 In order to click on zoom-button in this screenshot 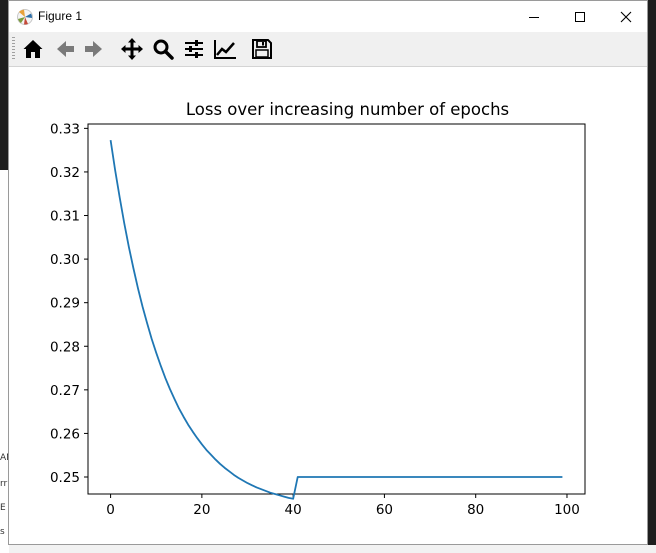, I will do `click(163, 49)`.